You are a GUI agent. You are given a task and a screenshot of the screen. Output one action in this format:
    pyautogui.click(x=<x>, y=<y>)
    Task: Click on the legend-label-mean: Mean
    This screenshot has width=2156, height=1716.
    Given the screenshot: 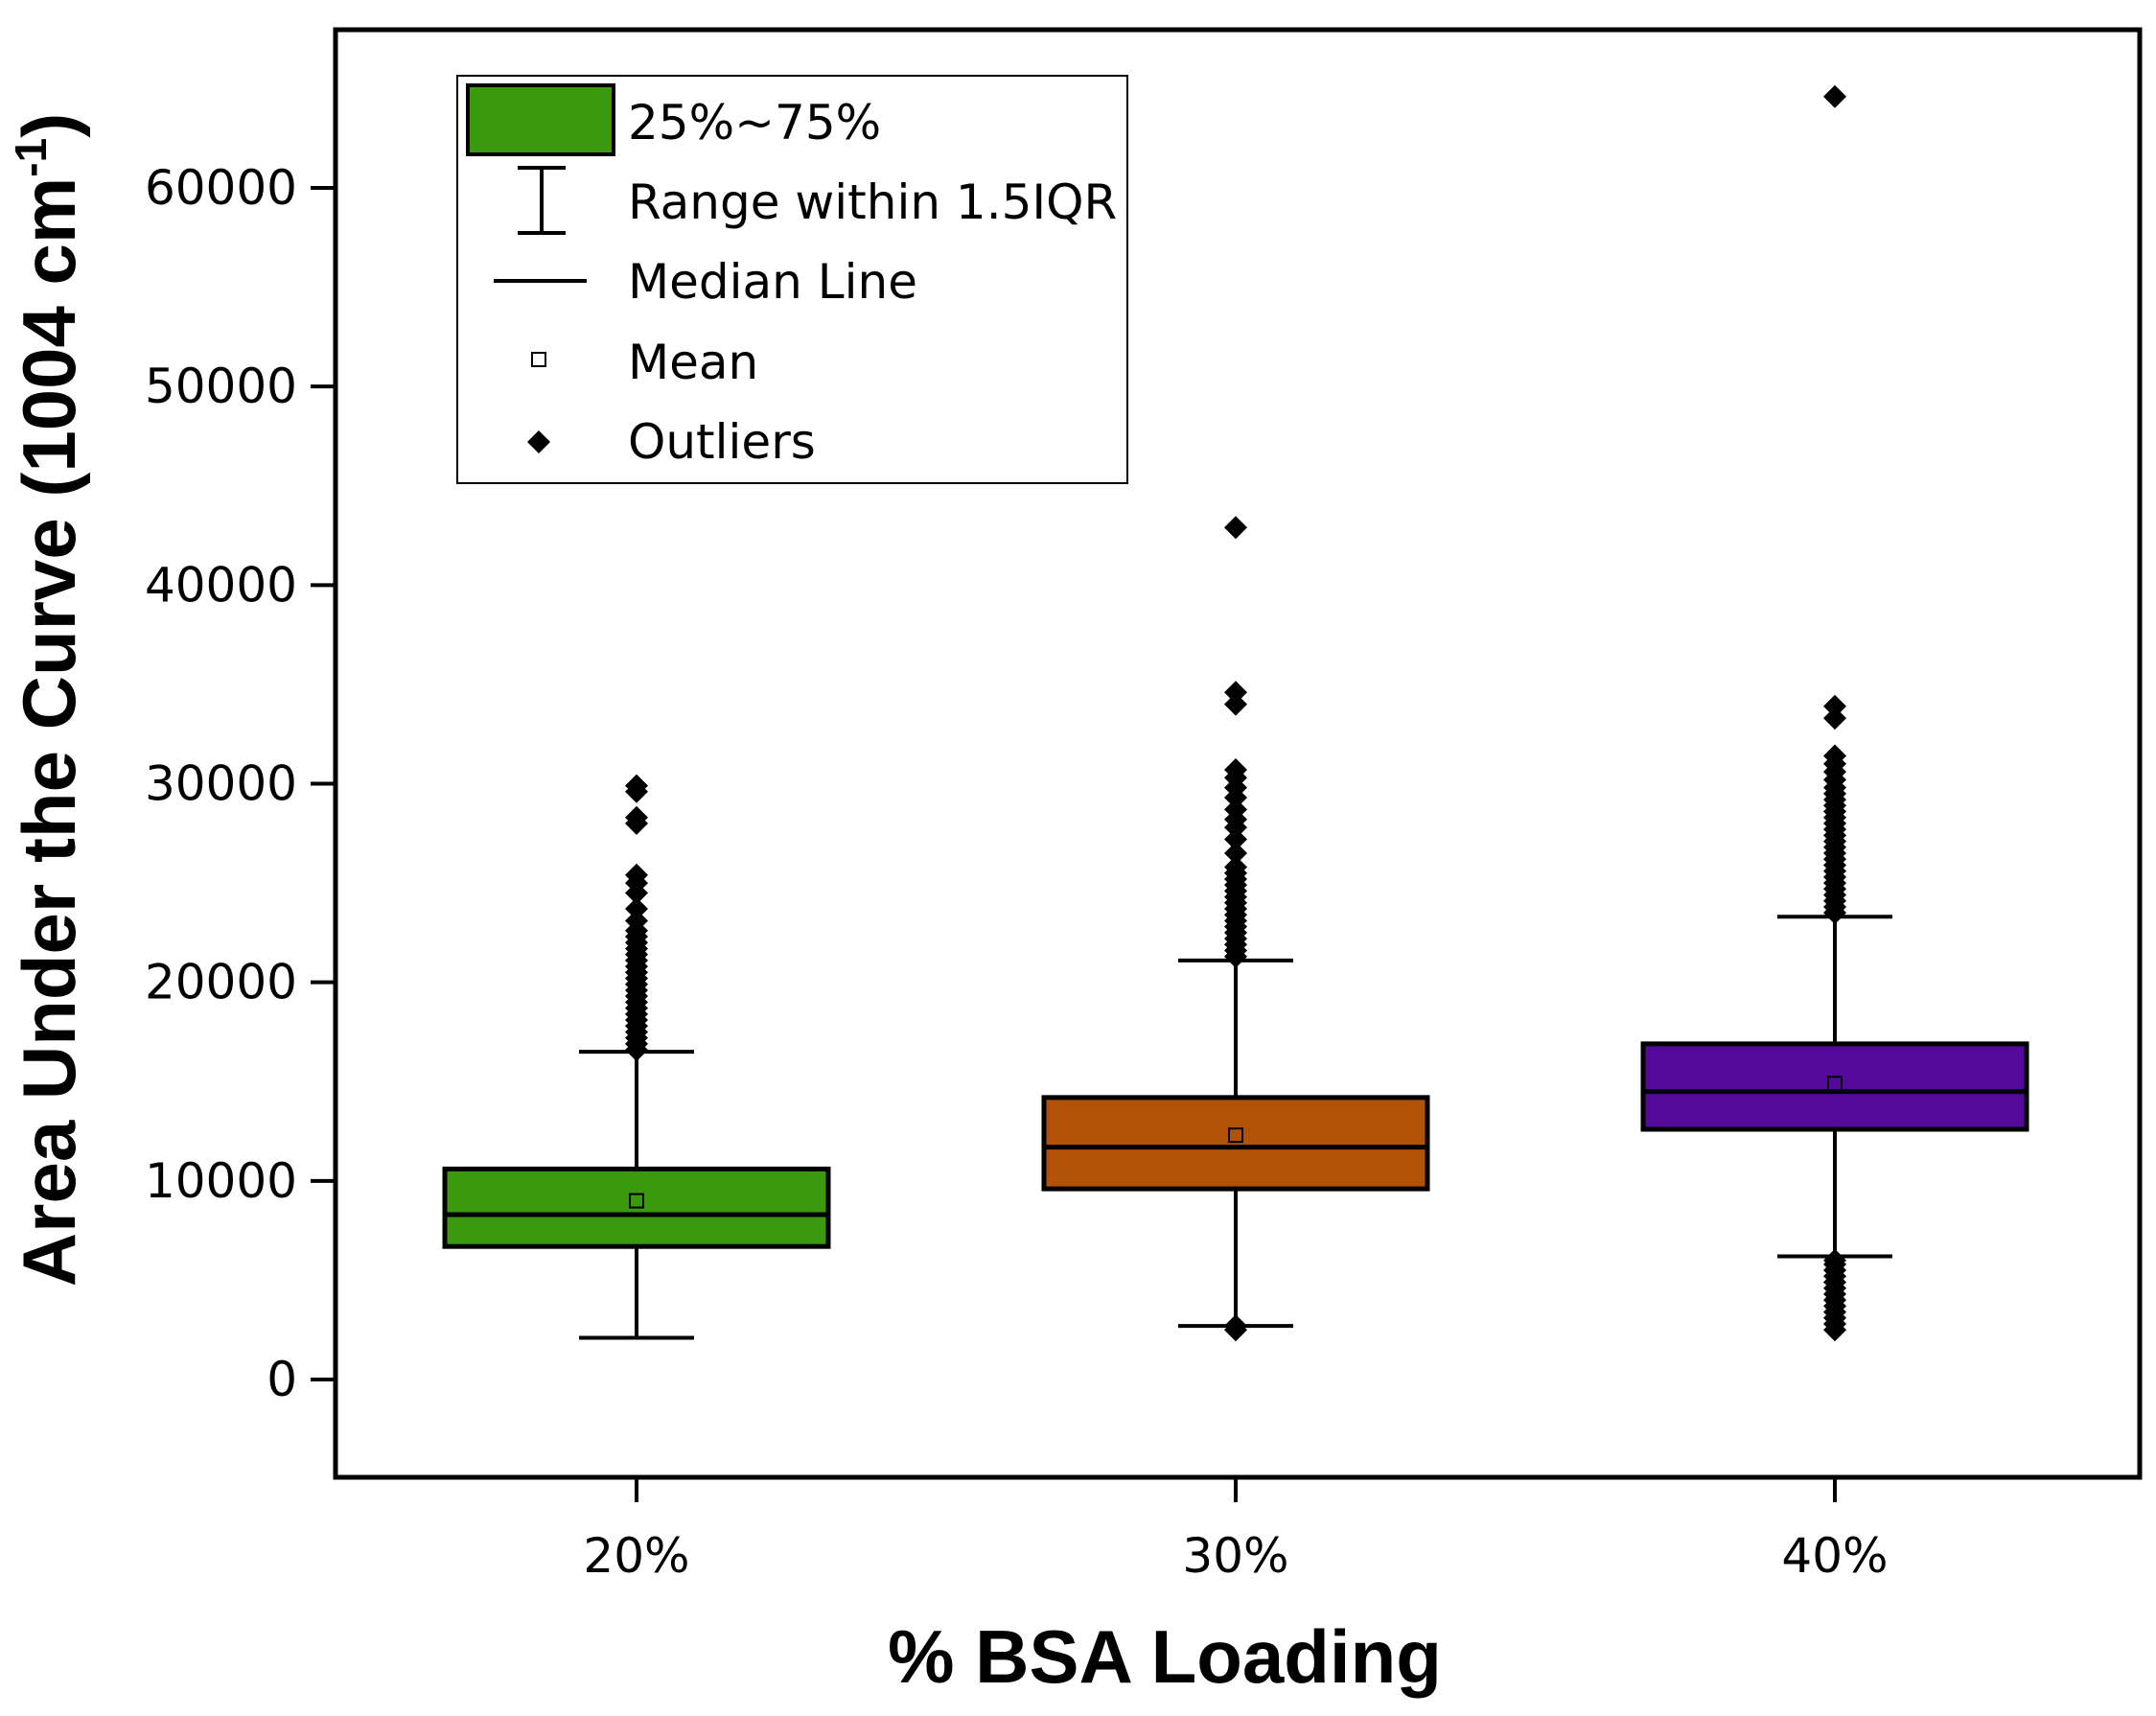 What is the action you would take?
    pyautogui.click(x=693, y=362)
    